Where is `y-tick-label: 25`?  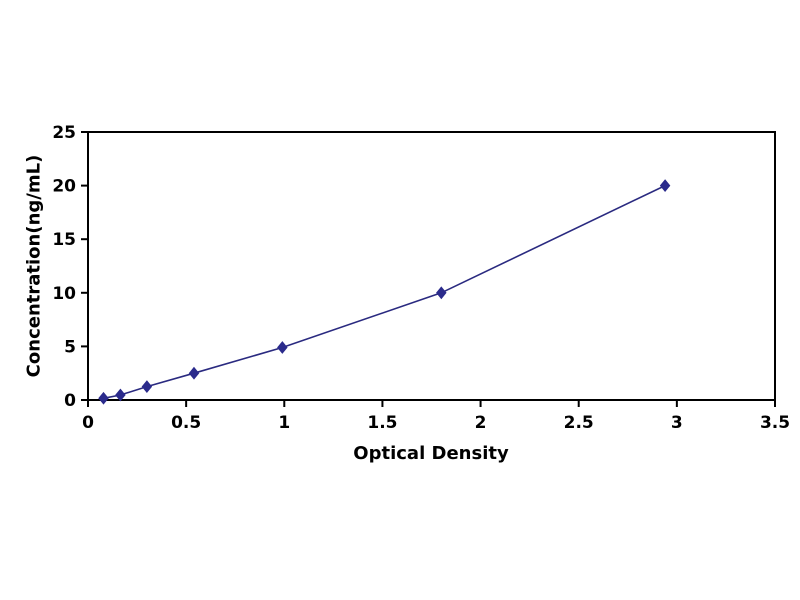 y-tick-label: 25 is located at coordinates (64, 133).